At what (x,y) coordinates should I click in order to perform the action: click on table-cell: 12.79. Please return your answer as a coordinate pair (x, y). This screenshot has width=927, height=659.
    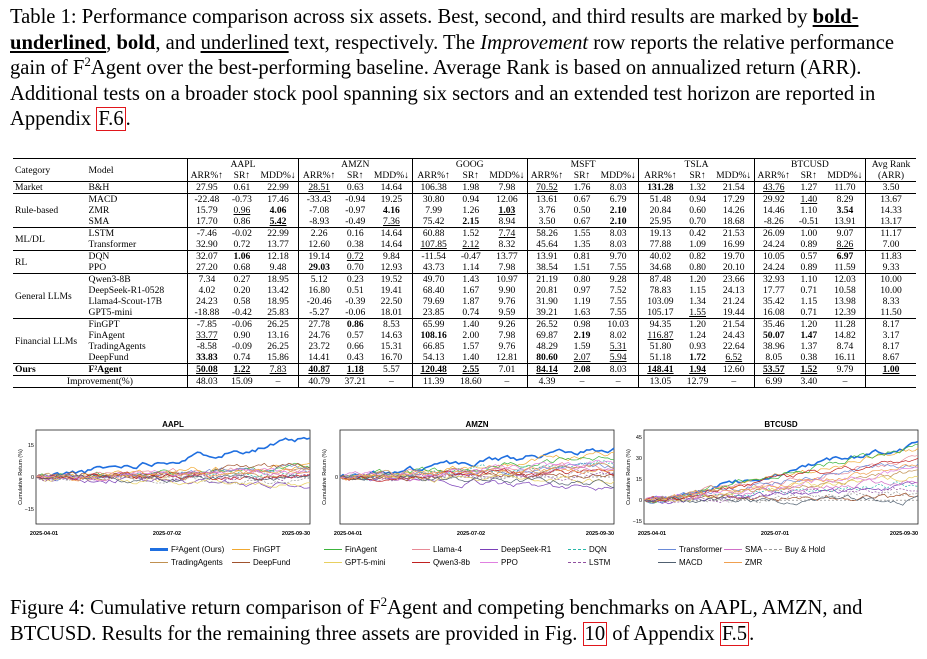
    Looking at the image, I should click on (697, 381).